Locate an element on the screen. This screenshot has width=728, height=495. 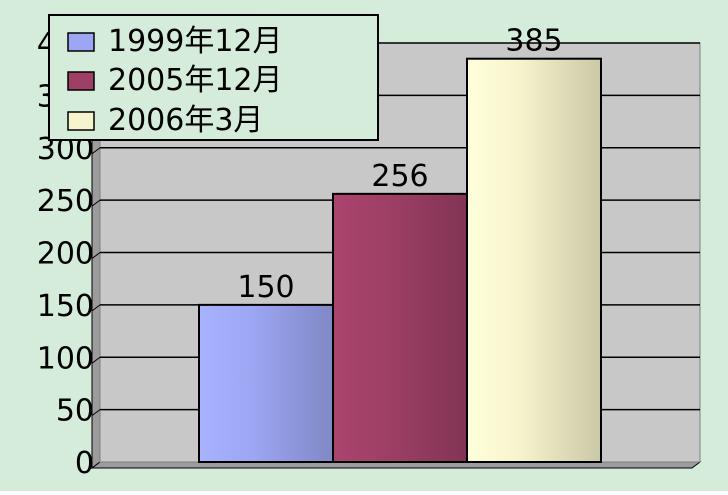
legend-label-2005: 2005年12月 is located at coordinates (195, 80).